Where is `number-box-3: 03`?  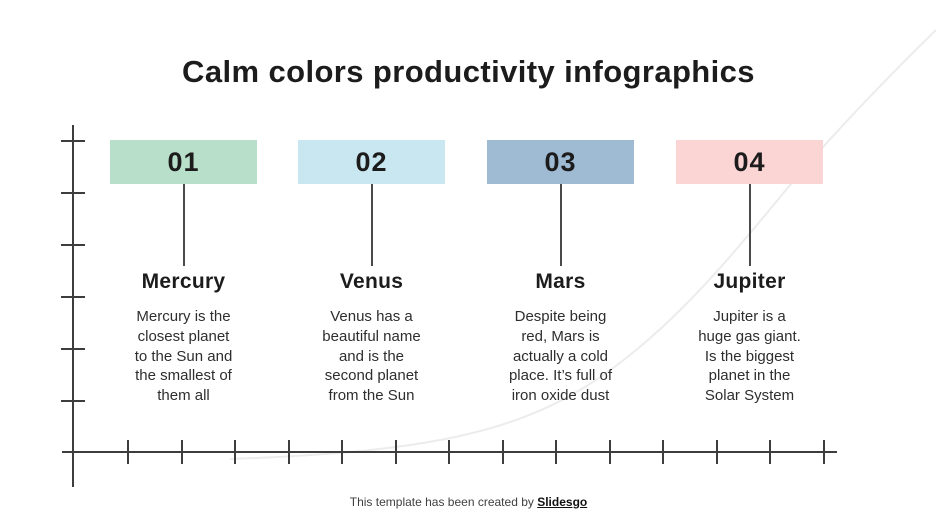 number-box-3: 03 is located at coordinates (560, 162).